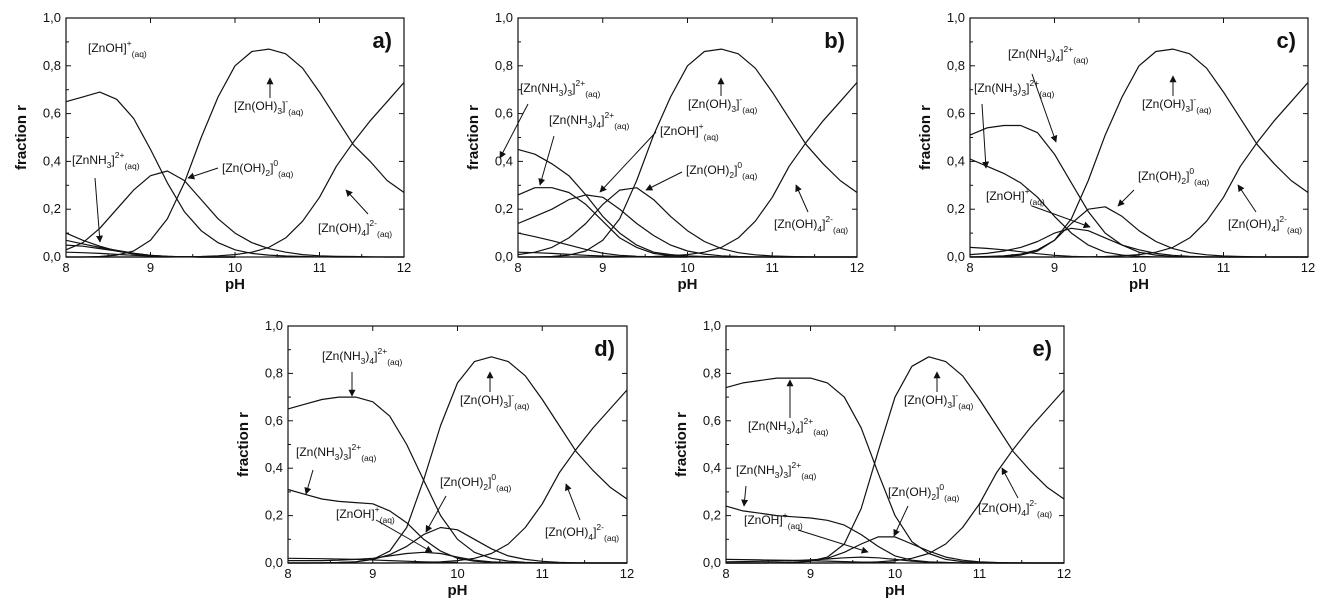 This screenshot has width=1321, height=606. I want to click on arrow-e-znoh, so click(833, 541).